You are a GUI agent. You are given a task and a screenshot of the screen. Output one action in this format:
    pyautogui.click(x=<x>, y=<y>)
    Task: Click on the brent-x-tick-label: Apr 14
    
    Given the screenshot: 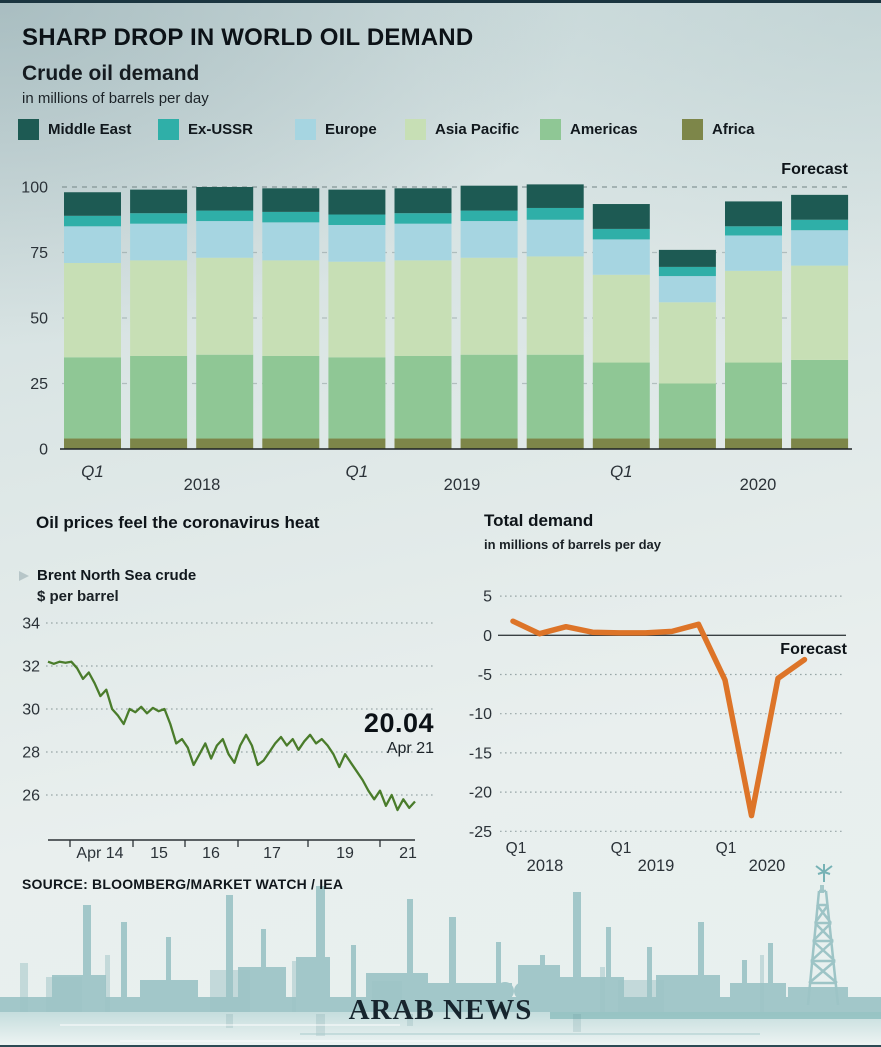 What is the action you would take?
    pyautogui.click(x=99, y=853)
    